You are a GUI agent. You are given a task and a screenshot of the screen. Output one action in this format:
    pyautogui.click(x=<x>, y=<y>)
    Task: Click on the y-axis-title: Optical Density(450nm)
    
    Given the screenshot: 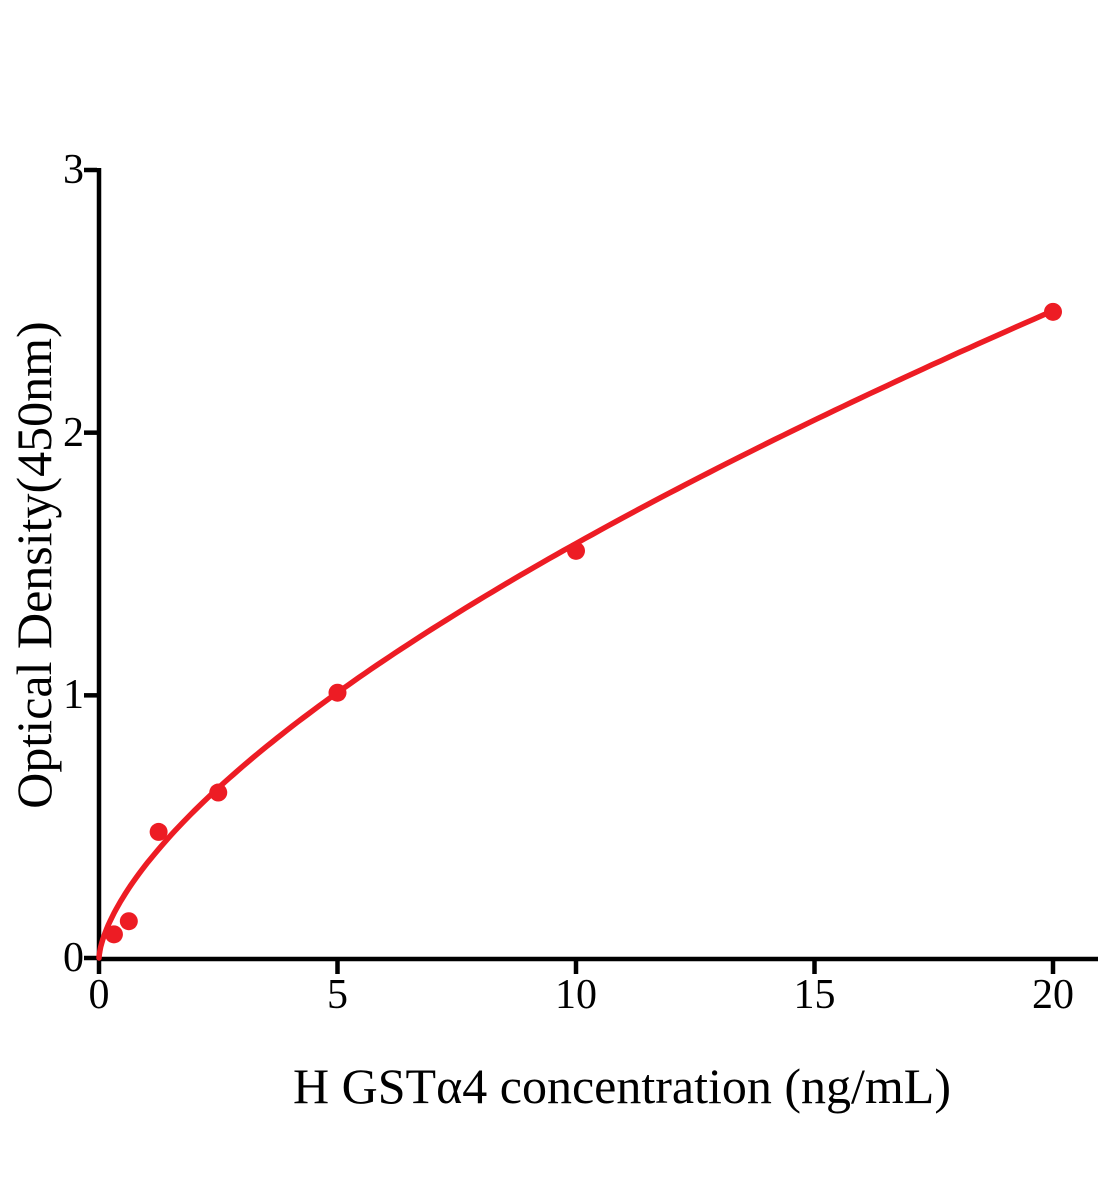 What is the action you would take?
    pyautogui.click(x=34, y=565)
    